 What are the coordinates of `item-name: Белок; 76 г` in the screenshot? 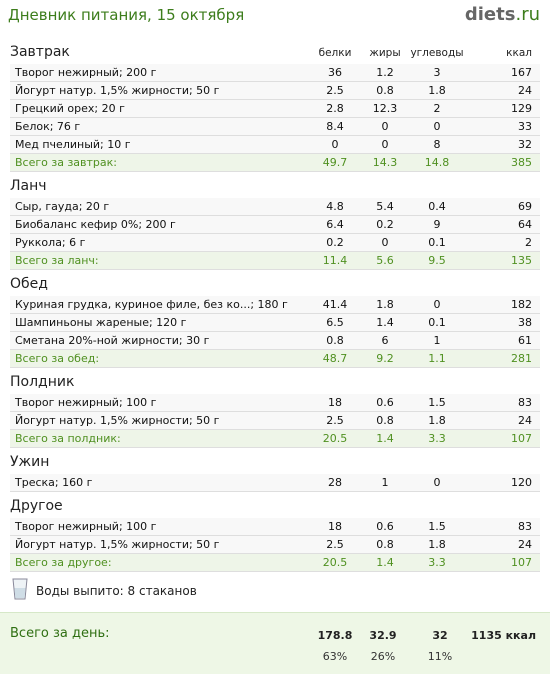 It's located at (48, 126).